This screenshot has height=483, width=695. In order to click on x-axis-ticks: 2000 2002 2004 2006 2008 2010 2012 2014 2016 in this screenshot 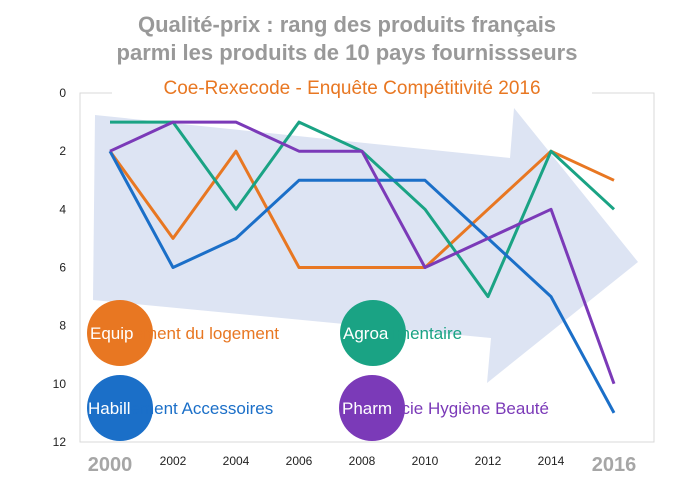, I will do `click(362, 465)`.